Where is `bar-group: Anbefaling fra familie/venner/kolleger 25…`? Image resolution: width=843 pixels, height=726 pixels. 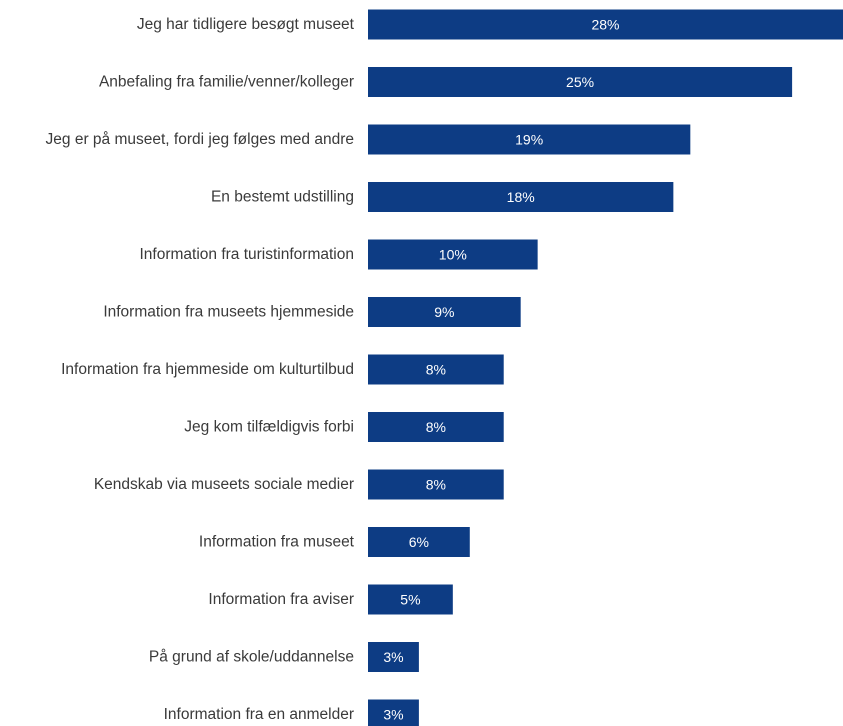
bar-group: Anbefaling fra familie/venner/kolleger 25… is located at coordinates (446, 82).